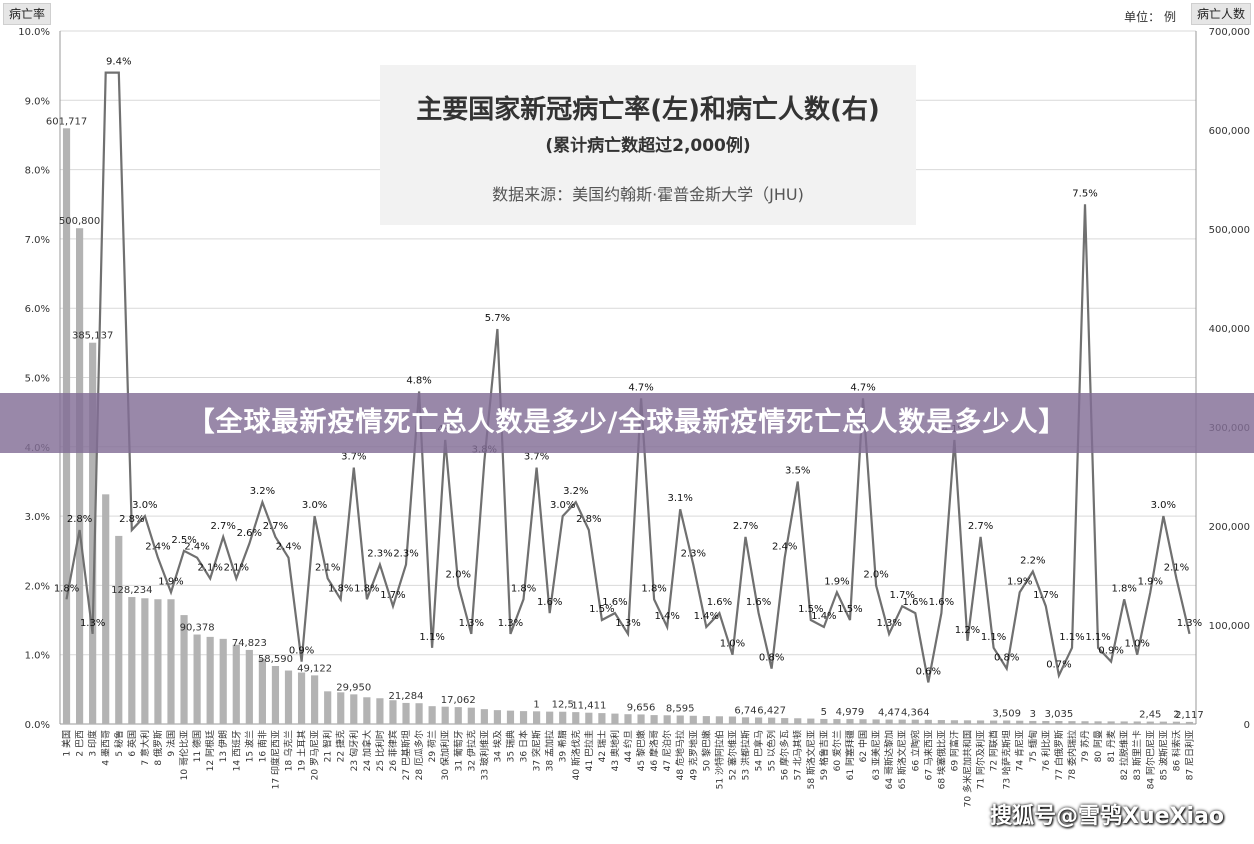 The width and height of the screenshot is (1254, 844). I want to click on x-tick-label: 19 土耳其, so click(302, 750).